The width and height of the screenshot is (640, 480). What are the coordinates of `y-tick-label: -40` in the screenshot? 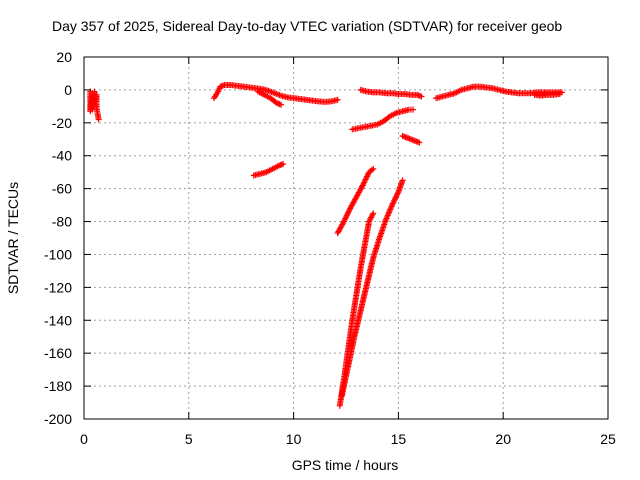 It's located at (62, 156).